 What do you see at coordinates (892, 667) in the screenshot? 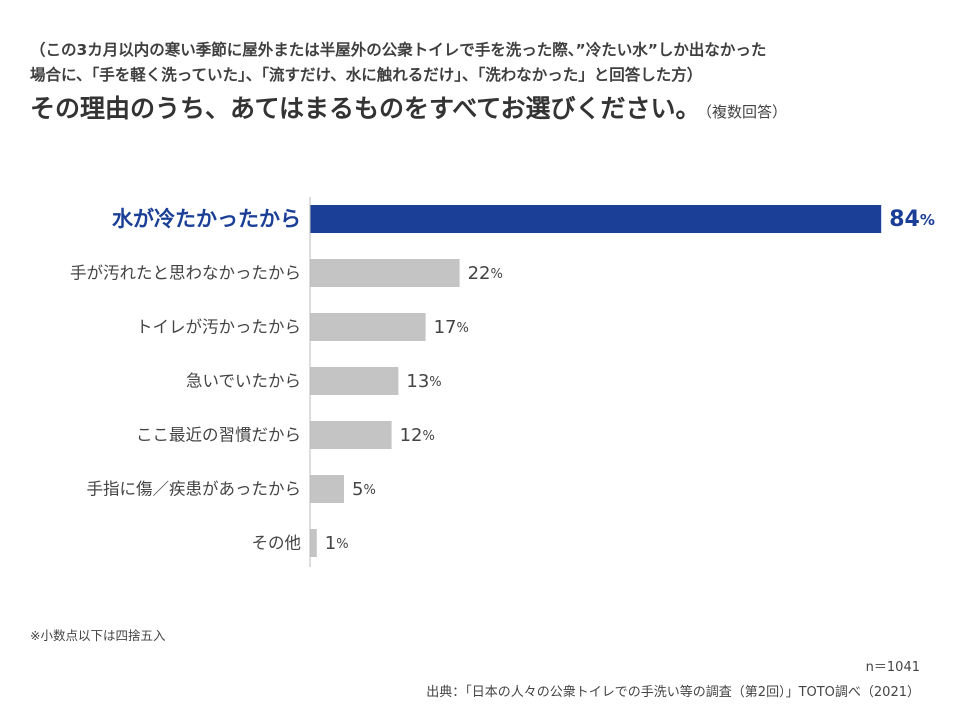
I see `sample-size: n＝1041` at bounding box center [892, 667].